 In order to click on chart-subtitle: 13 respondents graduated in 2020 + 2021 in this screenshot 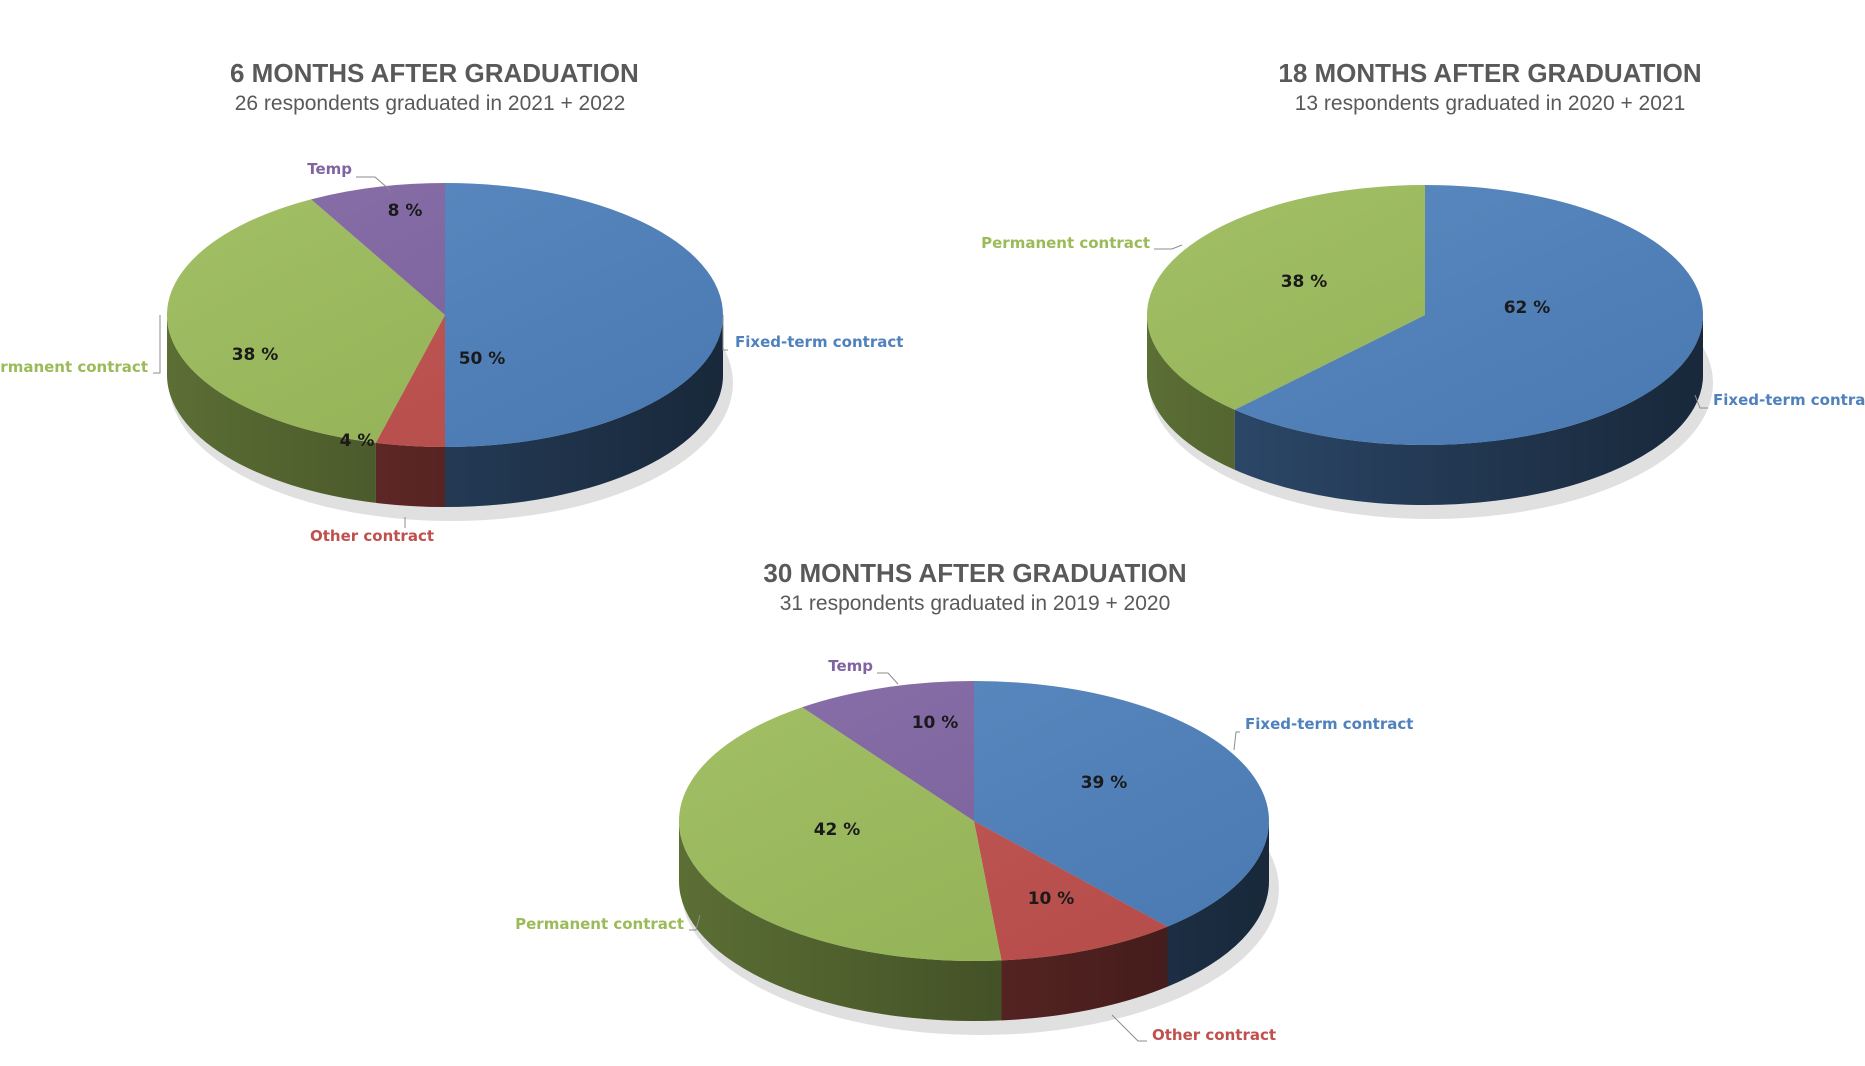, I will do `click(1490, 103)`.